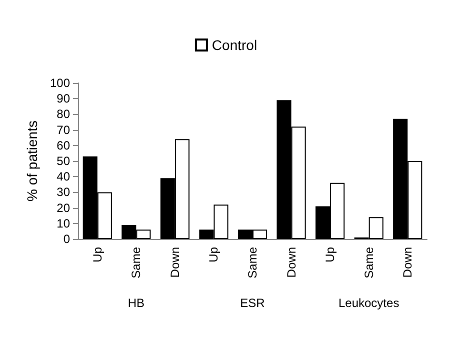  I want to click on y-tick-label: 10, so click(63, 223).